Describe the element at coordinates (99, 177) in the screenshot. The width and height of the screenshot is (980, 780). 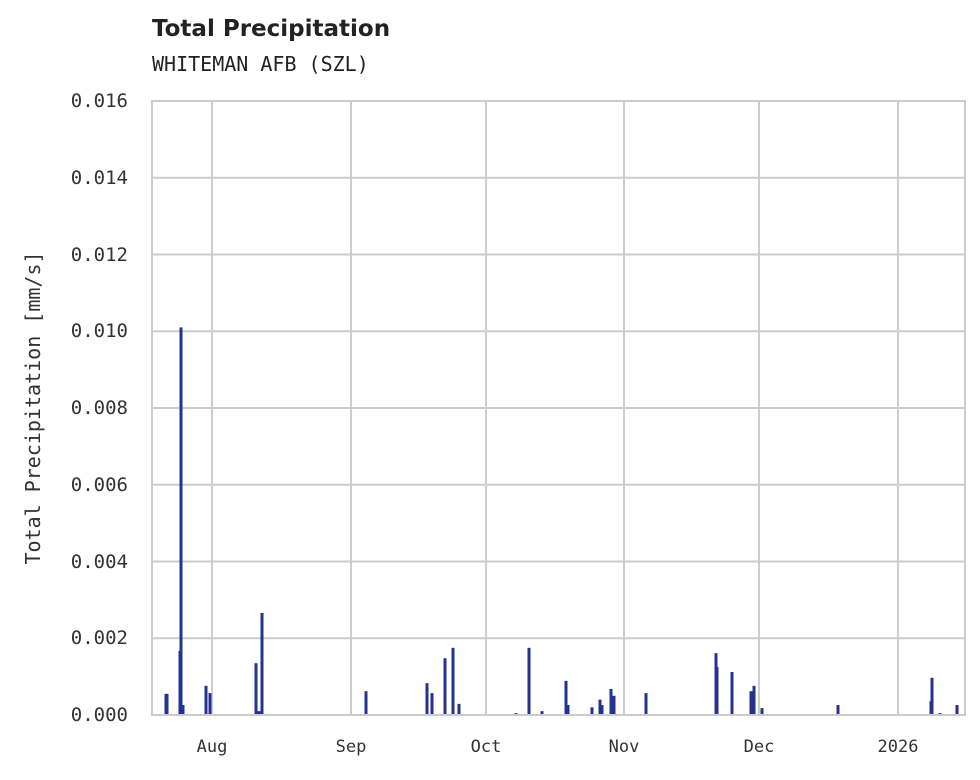
I see `y-tick-label: 0.014` at that location.